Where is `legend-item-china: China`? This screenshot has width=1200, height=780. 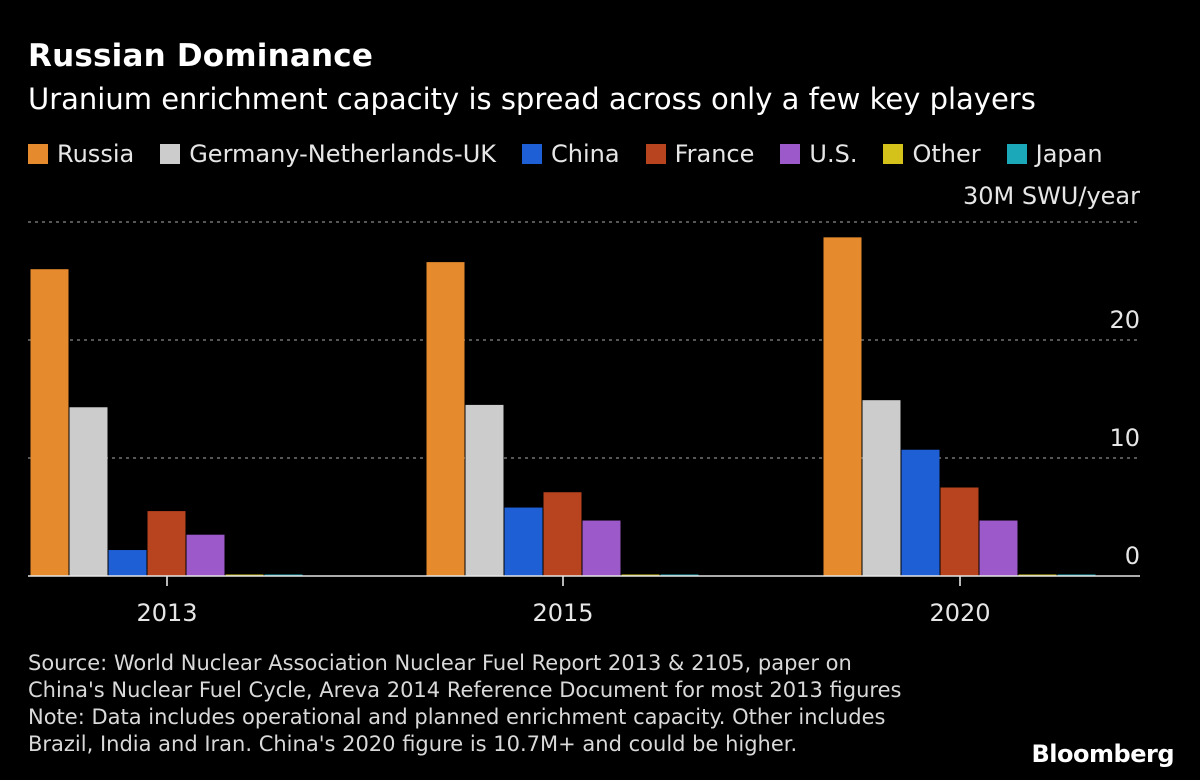
legend-item-china: China is located at coordinates (571, 154).